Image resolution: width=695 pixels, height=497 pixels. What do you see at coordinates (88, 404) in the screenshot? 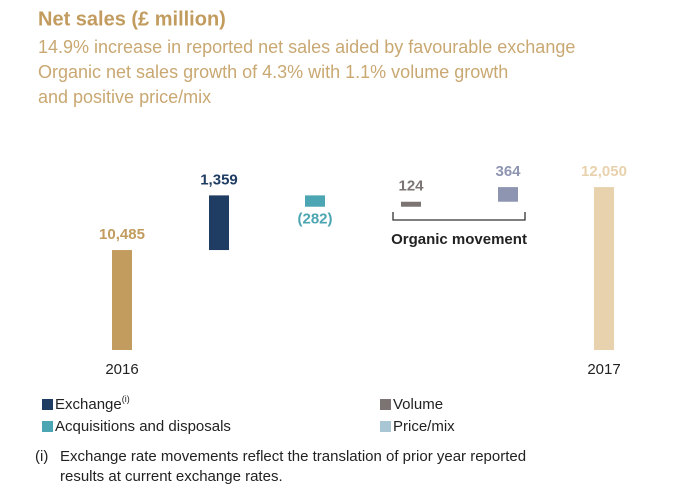
I see `legend-name: Exchange` at bounding box center [88, 404].